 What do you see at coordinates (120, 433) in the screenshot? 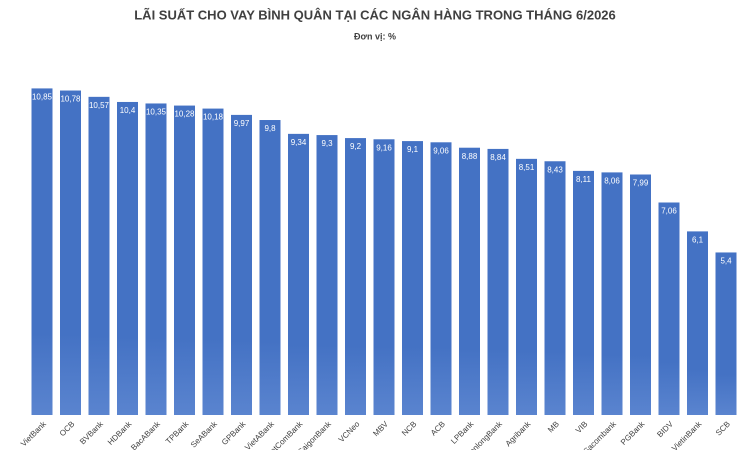
I see `x-tick-label: HDBank` at bounding box center [120, 433].